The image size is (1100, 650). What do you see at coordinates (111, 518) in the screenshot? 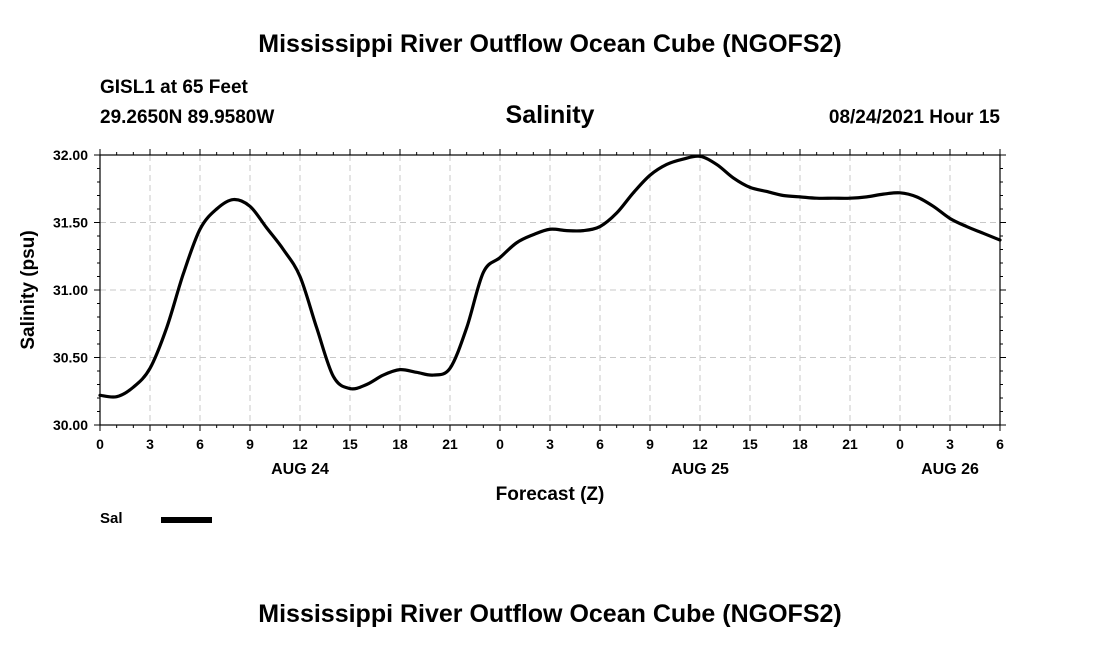
I see `legend-label: Sal` at bounding box center [111, 518].